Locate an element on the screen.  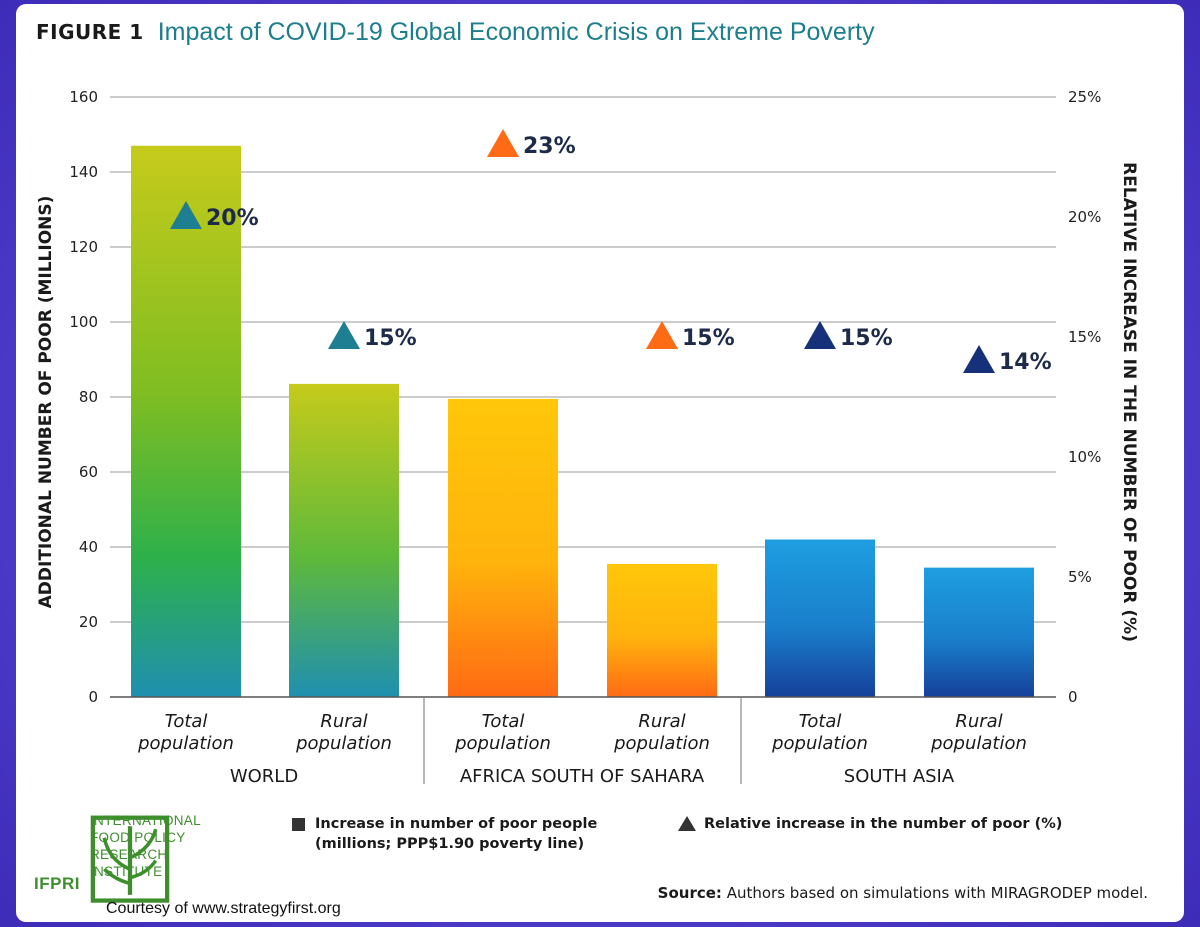
y-tick-label: 80 is located at coordinates (88, 397).